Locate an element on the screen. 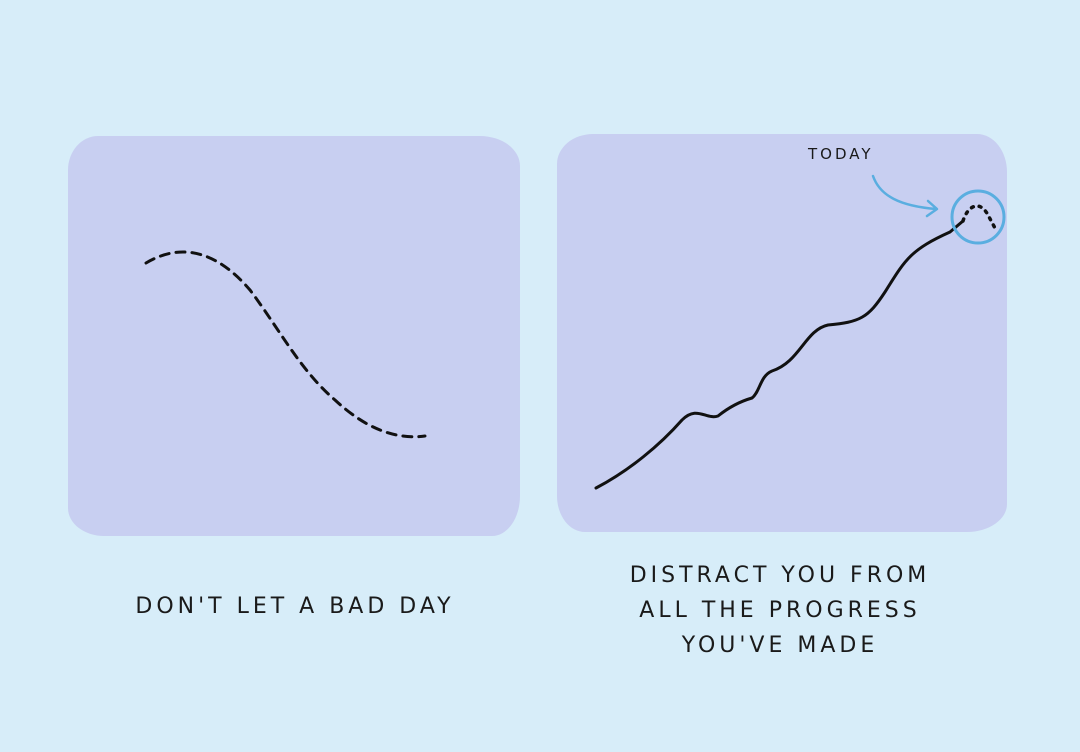 This screenshot has width=1080, height=752. left-caption: DON'T LET A BAD DAY is located at coordinates (295, 606).